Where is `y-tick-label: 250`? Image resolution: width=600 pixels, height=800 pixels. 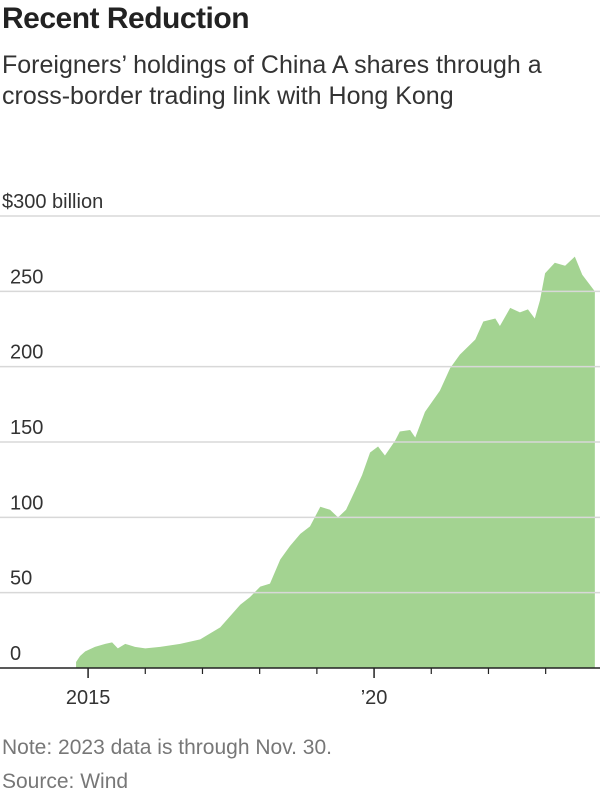
y-tick-label: 250 is located at coordinates (26, 277).